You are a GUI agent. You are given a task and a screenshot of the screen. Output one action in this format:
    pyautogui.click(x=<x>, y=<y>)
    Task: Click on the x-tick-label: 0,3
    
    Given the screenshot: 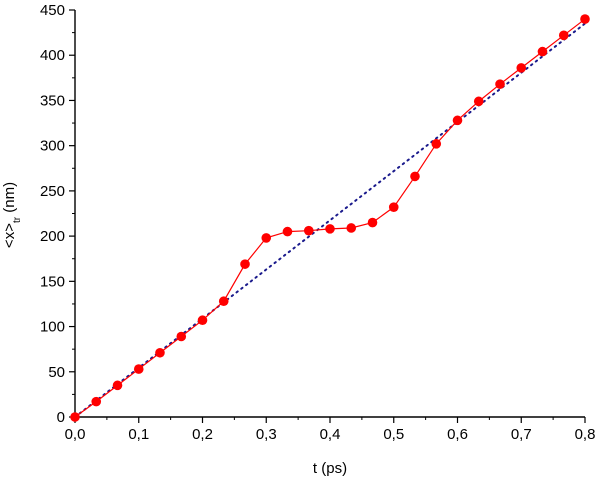 What is the action you would take?
    pyautogui.click(x=266, y=434)
    